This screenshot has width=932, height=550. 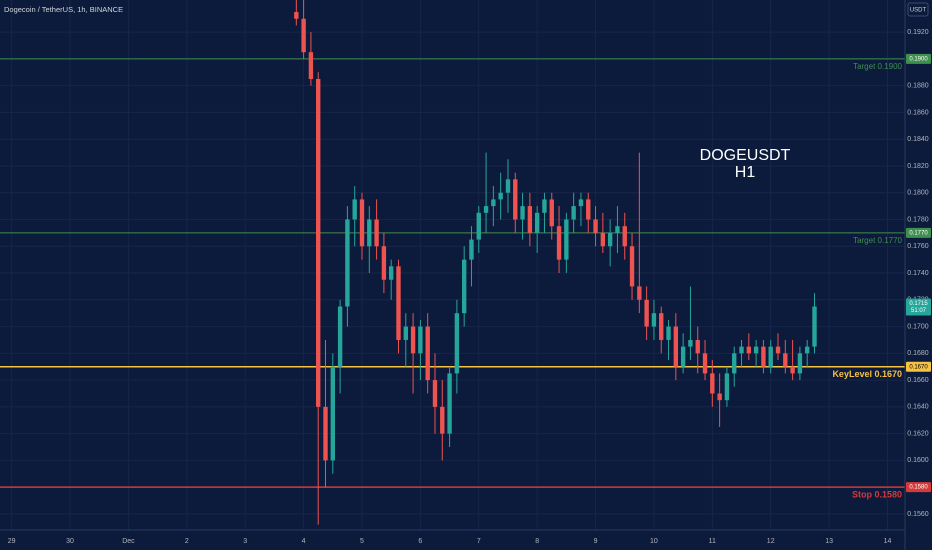 What do you see at coordinates (829, 541) in the screenshot?
I see `x-tick-label: 13` at bounding box center [829, 541].